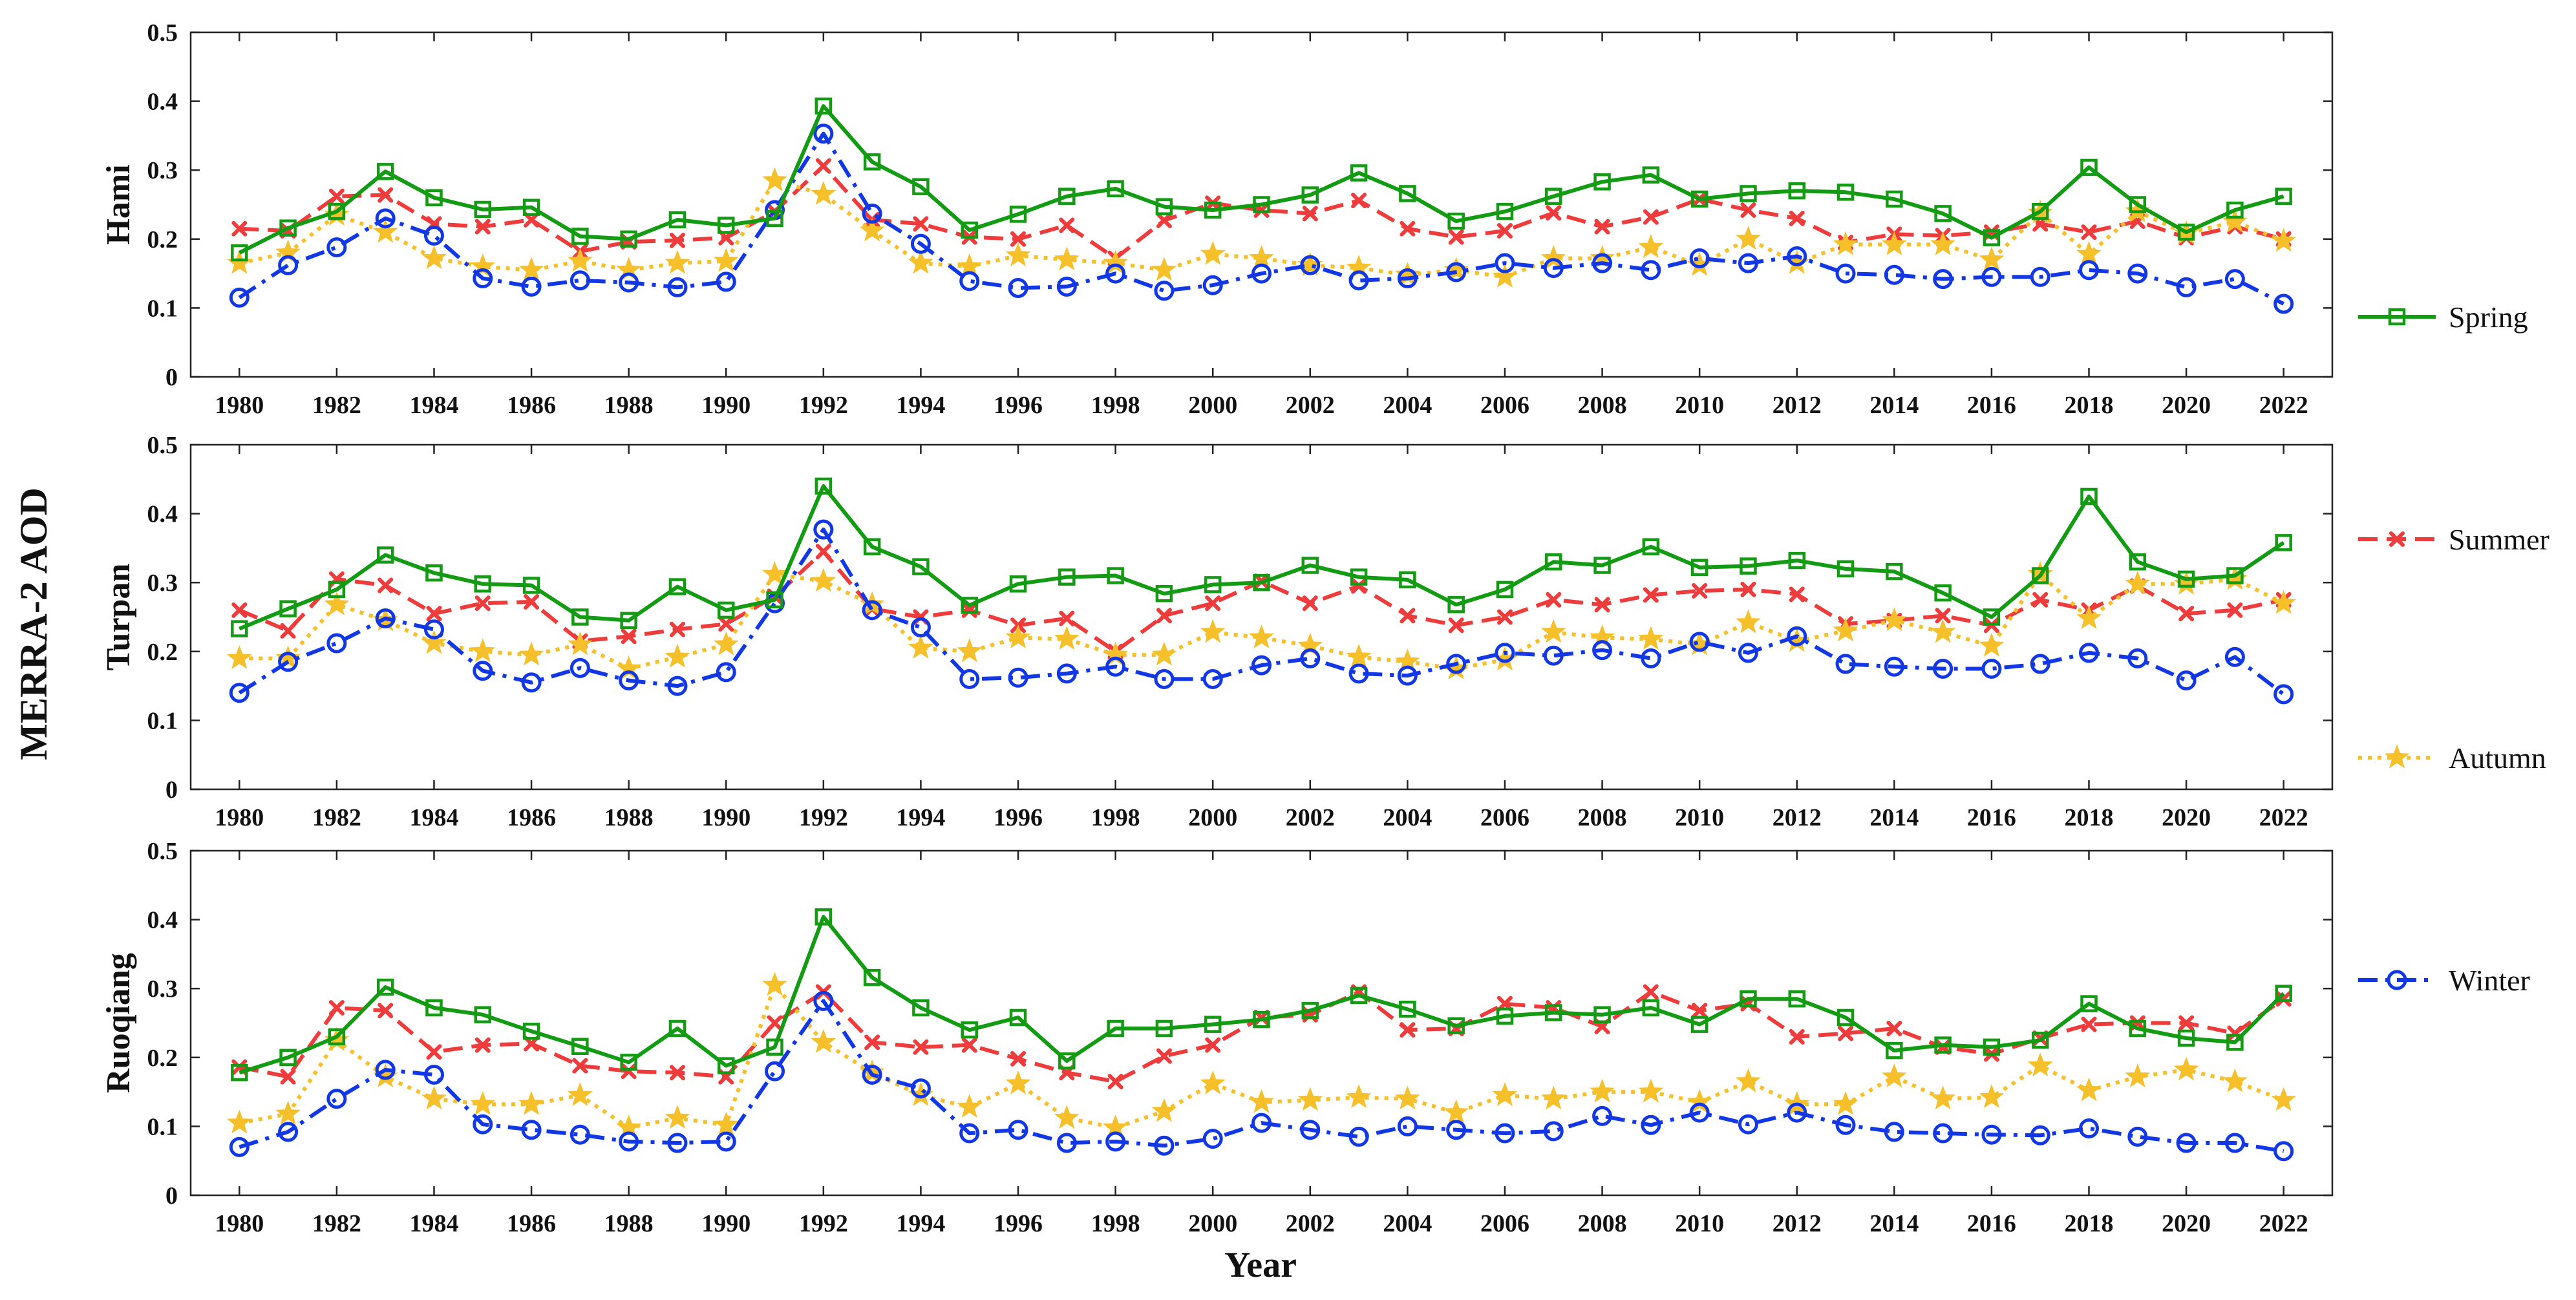  I want to click on x-tick-label: 2008, so click(1602, 817).